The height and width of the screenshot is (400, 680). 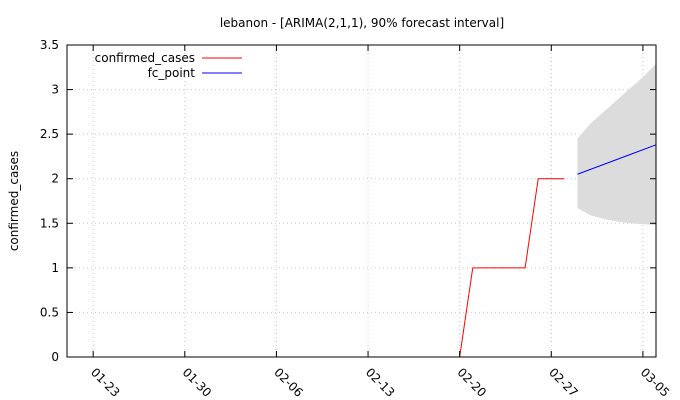 What do you see at coordinates (380, 382) in the screenshot?
I see `x-tick-label: 02-13` at bounding box center [380, 382].